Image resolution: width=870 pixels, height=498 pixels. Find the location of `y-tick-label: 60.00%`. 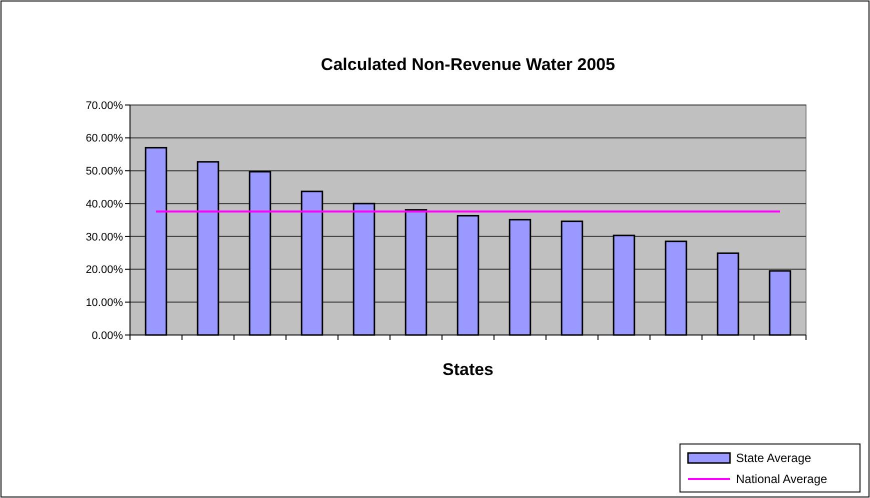

y-tick-label: 60.00% is located at coordinates (105, 138).